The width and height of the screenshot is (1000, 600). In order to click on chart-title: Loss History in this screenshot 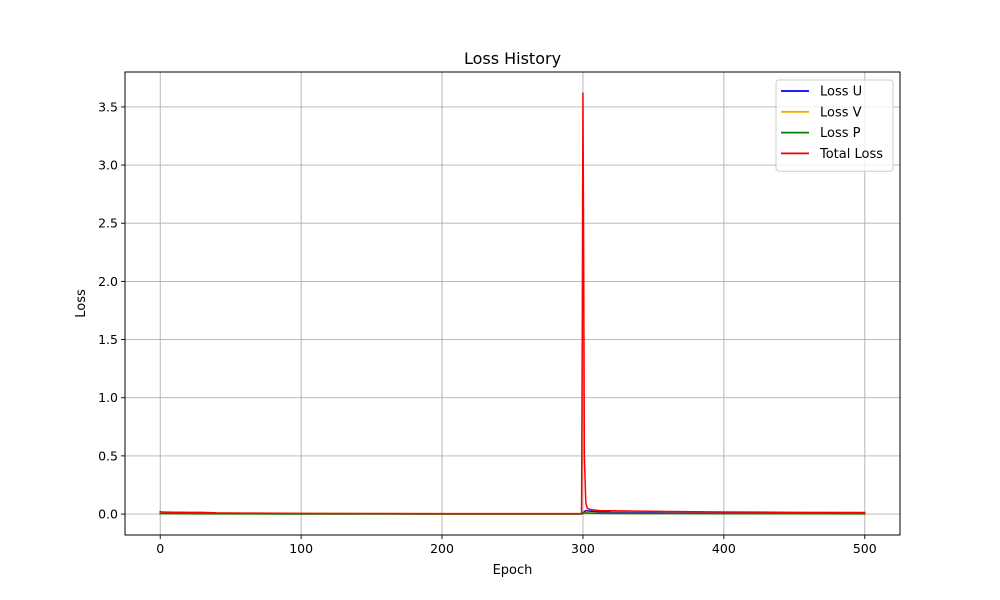, I will do `click(512, 58)`.